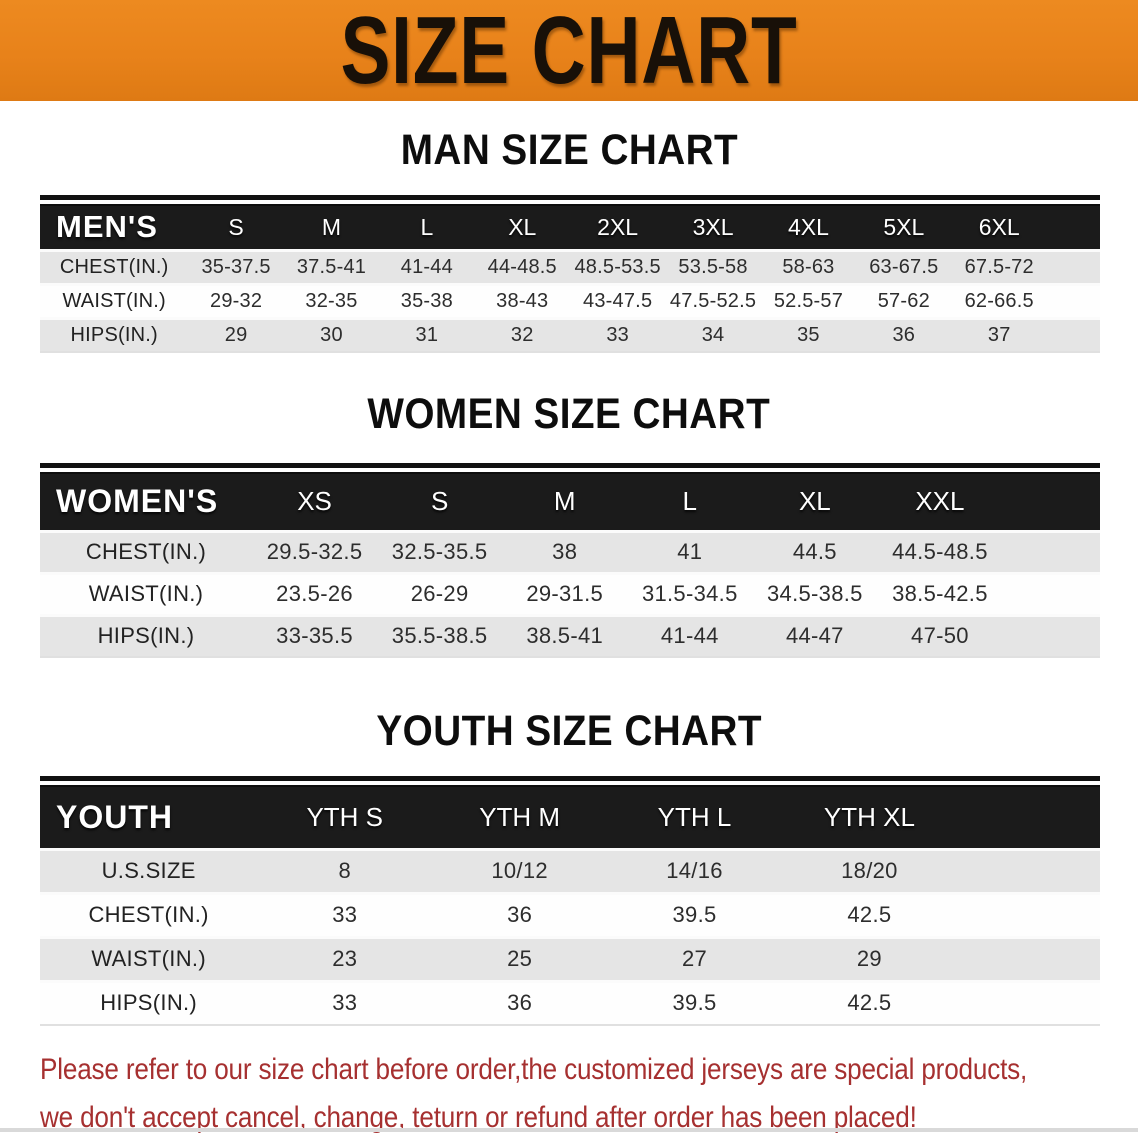  Describe the element at coordinates (565, 635) in the screenshot. I see `size-value-cell: 38.5-41` at that location.